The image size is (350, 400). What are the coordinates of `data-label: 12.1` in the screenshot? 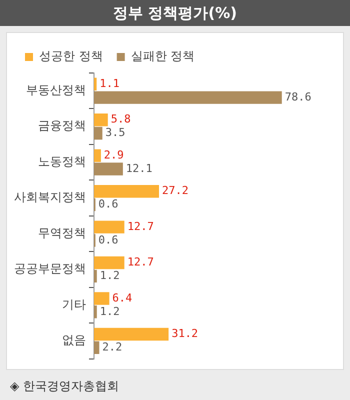 It's located at (139, 168).